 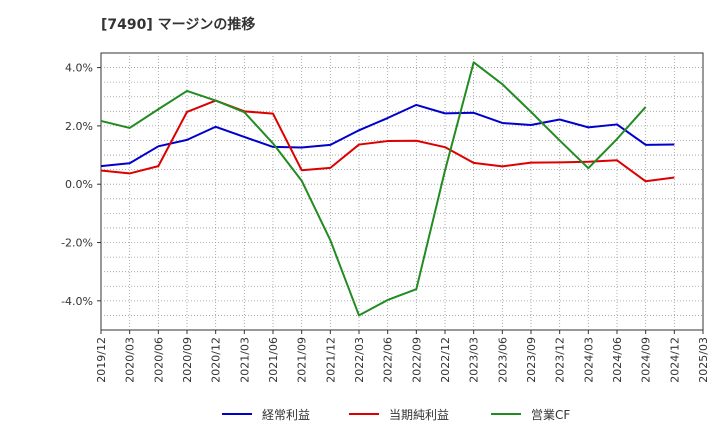 I want to click on x-tick-label: 2023/12, so click(x=560, y=360).